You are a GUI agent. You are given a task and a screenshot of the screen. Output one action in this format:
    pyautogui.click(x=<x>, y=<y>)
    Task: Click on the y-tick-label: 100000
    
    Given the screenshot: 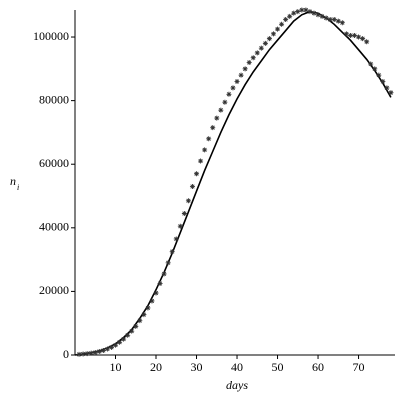 What is the action you would take?
    pyautogui.click(x=51, y=36)
    